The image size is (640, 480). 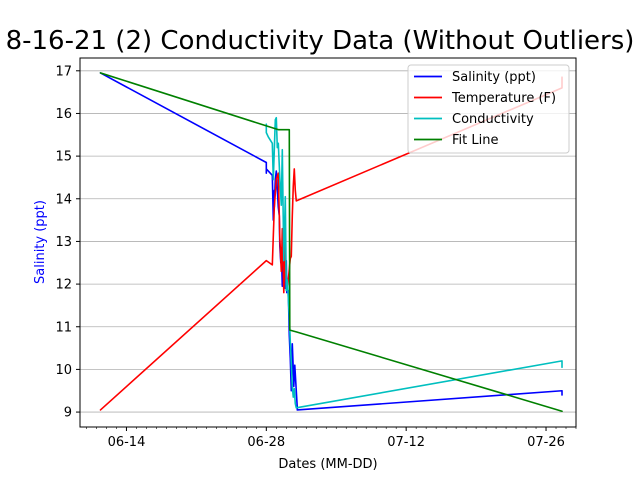 I want to click on x-axis-title: Dates (MM-DD), so click(x=327, y=464).